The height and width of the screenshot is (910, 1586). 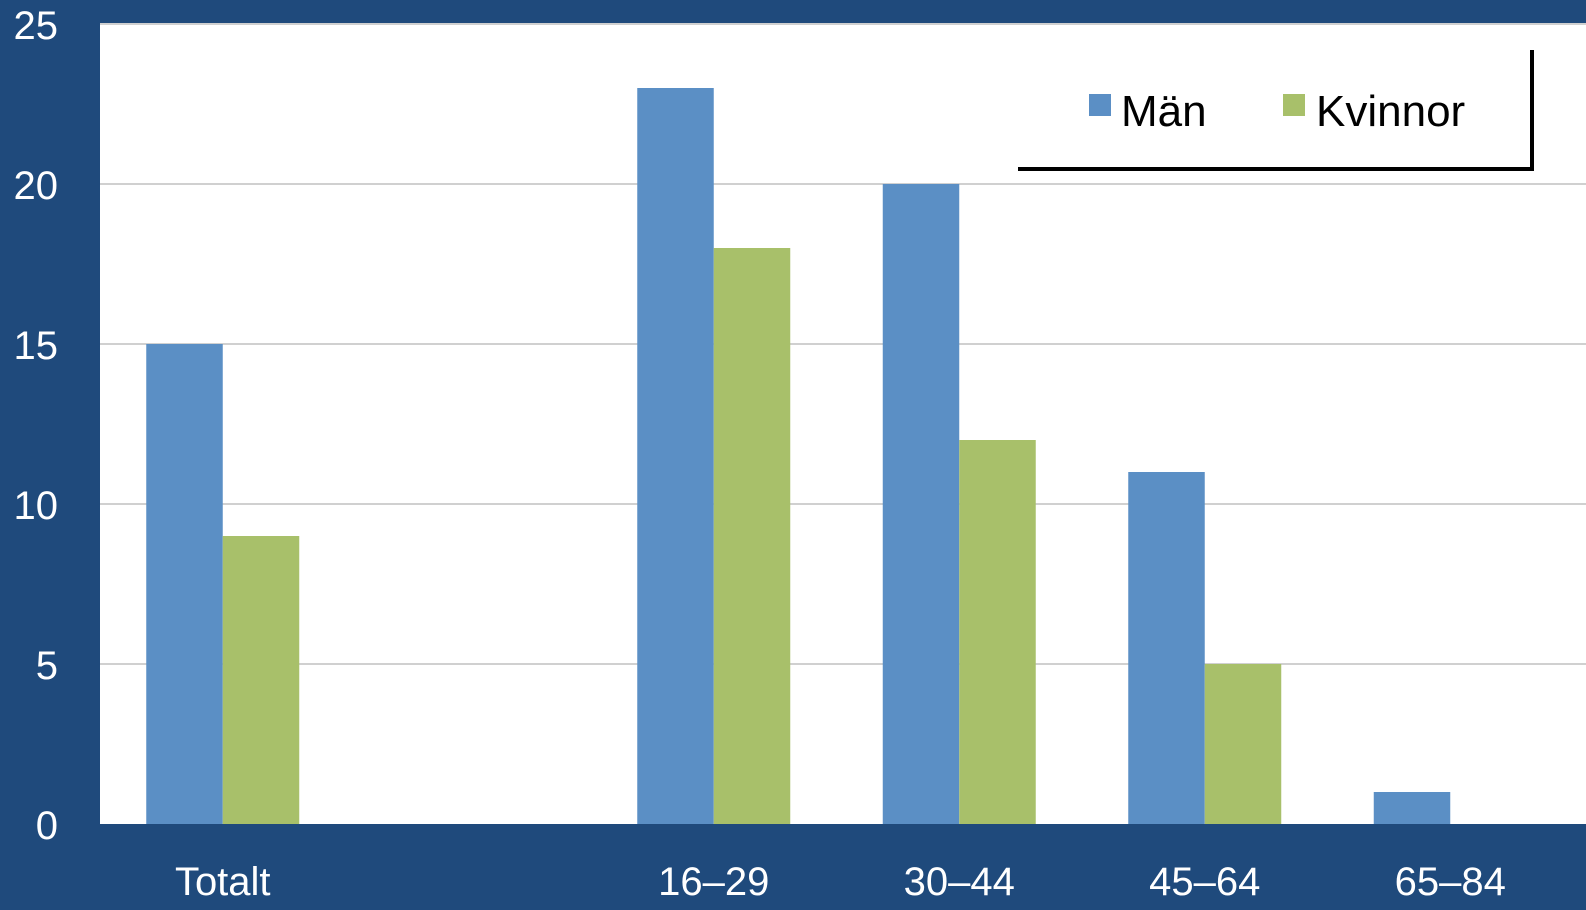 What do you see at coordinates (223, 882) in the screenshot?
I see `x-tick-label: Totalt` at bounding box center [223, 882].